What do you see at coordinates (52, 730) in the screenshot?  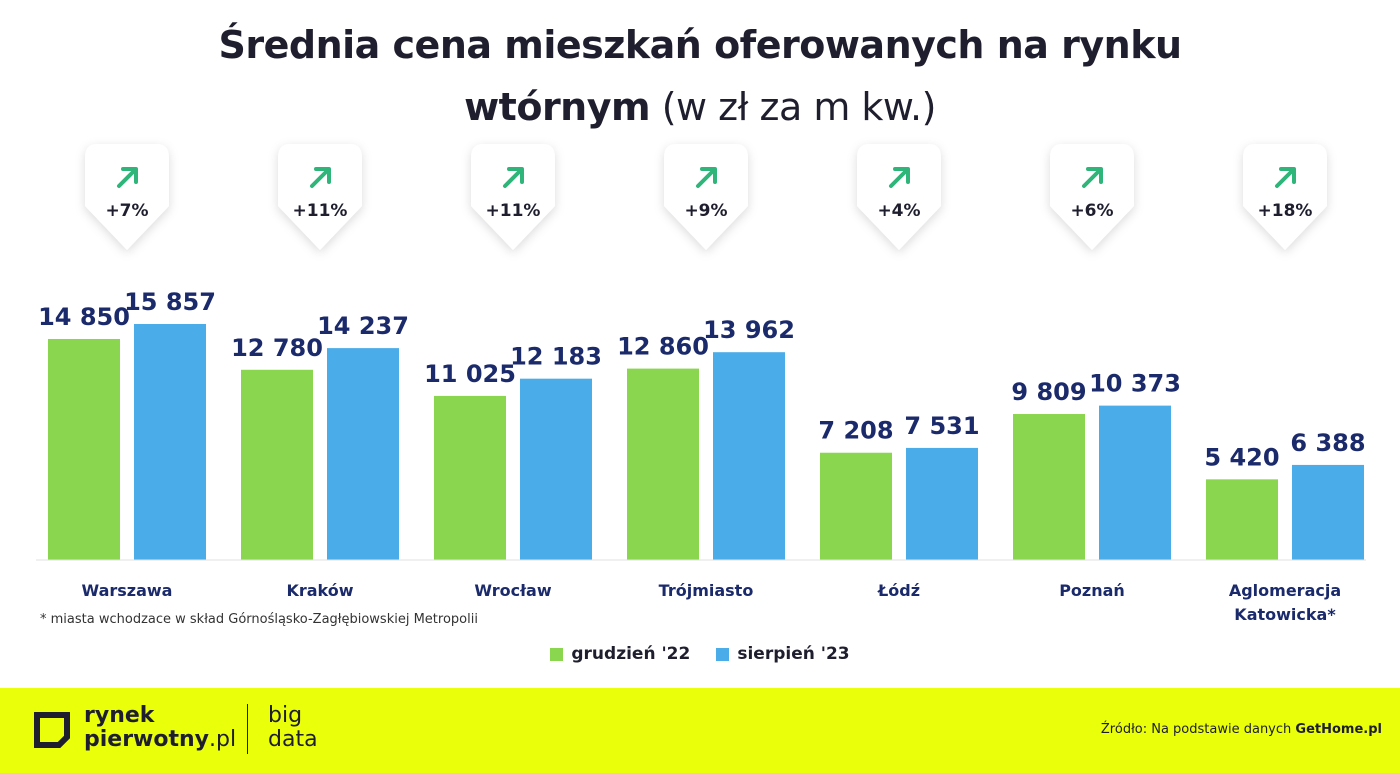 I see `rynekpierwotny-logo-icon` at bounding box center [52, 730].